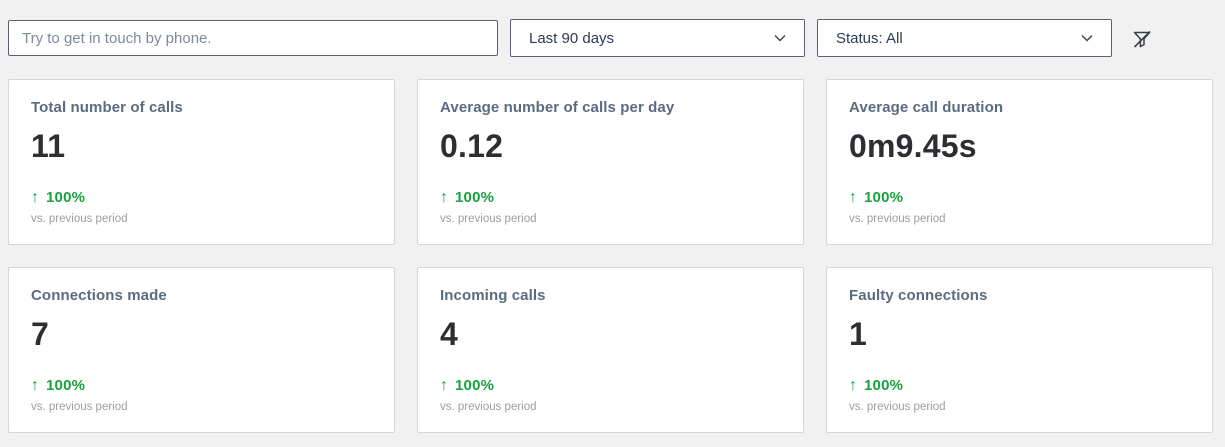 The width and height of the screenshot is (1225, 447). I want to click on card-title: Average call duration, so click(926, 107).